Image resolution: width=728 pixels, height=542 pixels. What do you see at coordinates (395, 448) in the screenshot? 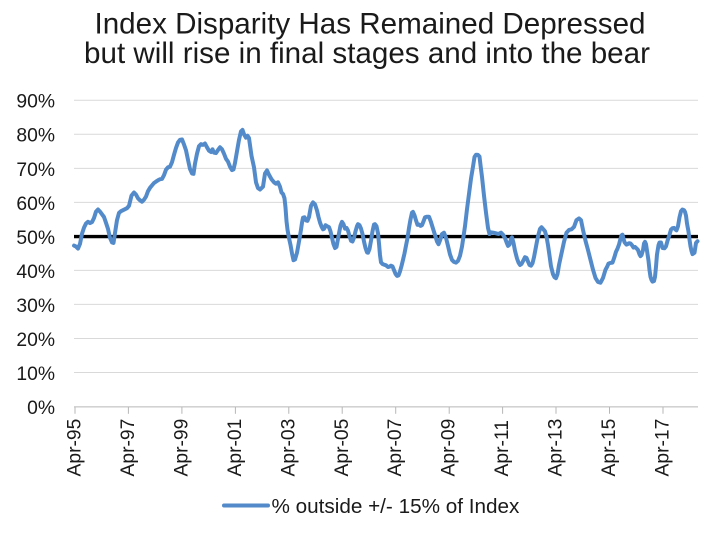
I see `svg-text: Apr-07` at bounding box center [395, 448].